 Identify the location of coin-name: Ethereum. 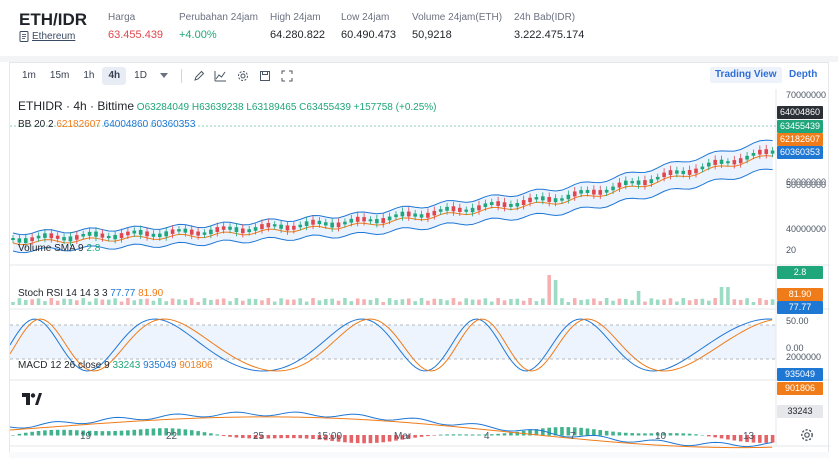
(54, 36).